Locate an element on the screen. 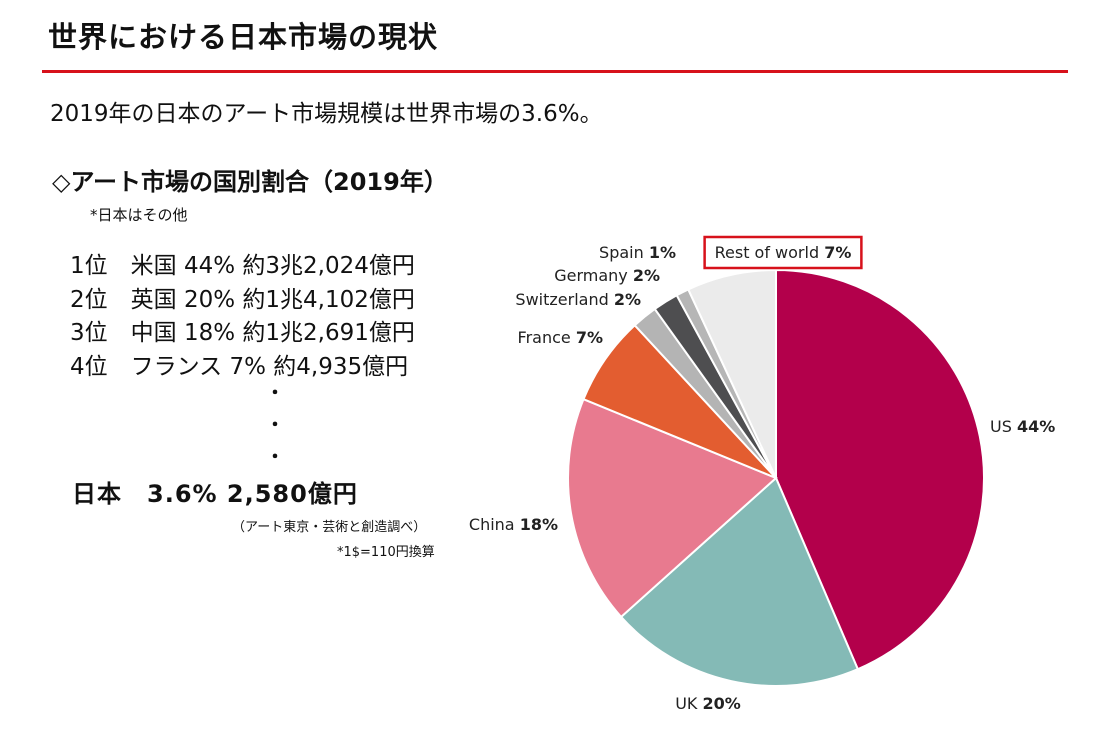 Image resolution: width=1105 pixels, height=733 pixels. slice-label-germany: Germany 2% is located at coordinates (607, 275).